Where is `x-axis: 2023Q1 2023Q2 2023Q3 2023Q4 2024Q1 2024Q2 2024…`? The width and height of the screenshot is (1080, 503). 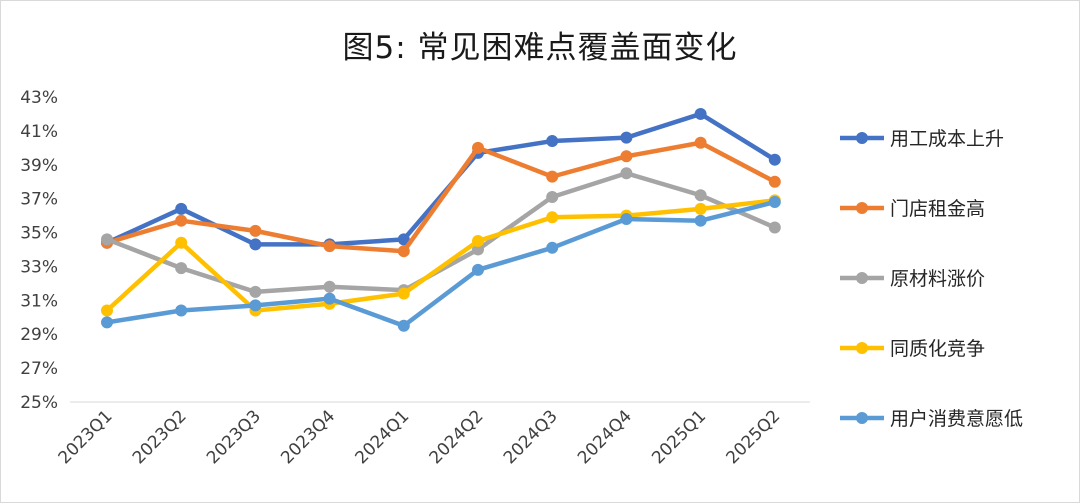 x-axis: 2023Q1 2023Q2 2023Q3 2023Q4 2024Q1 2024Q2 2024… is located at coordinates (432, 434).